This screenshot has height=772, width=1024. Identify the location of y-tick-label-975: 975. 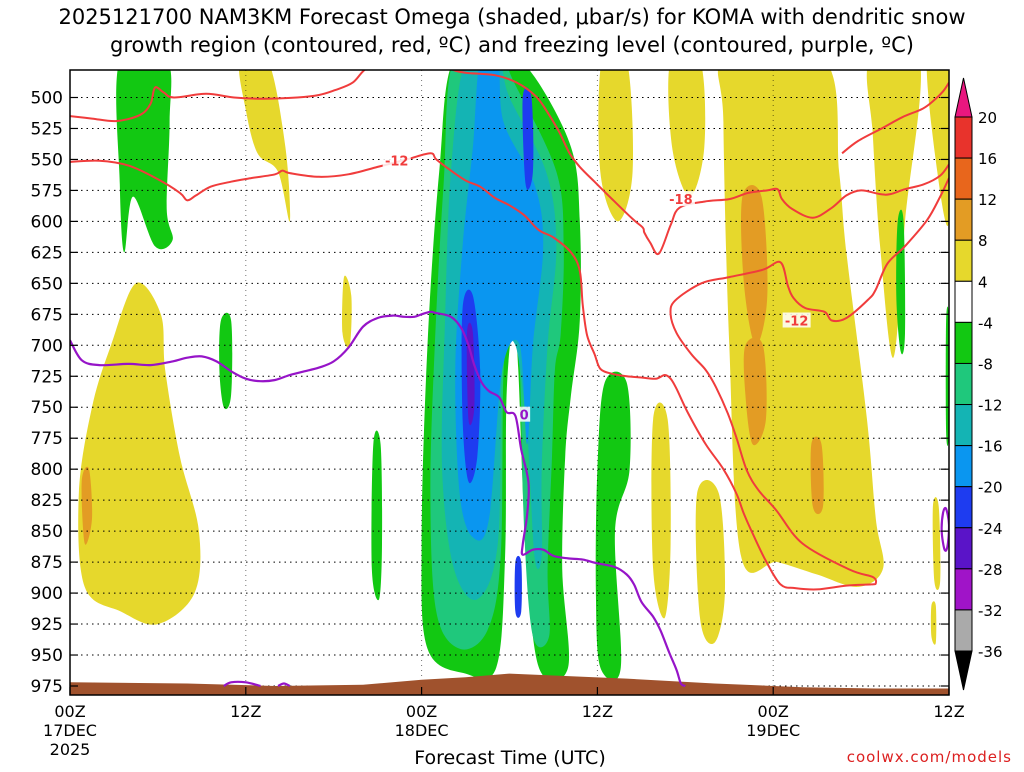
(47, 687).